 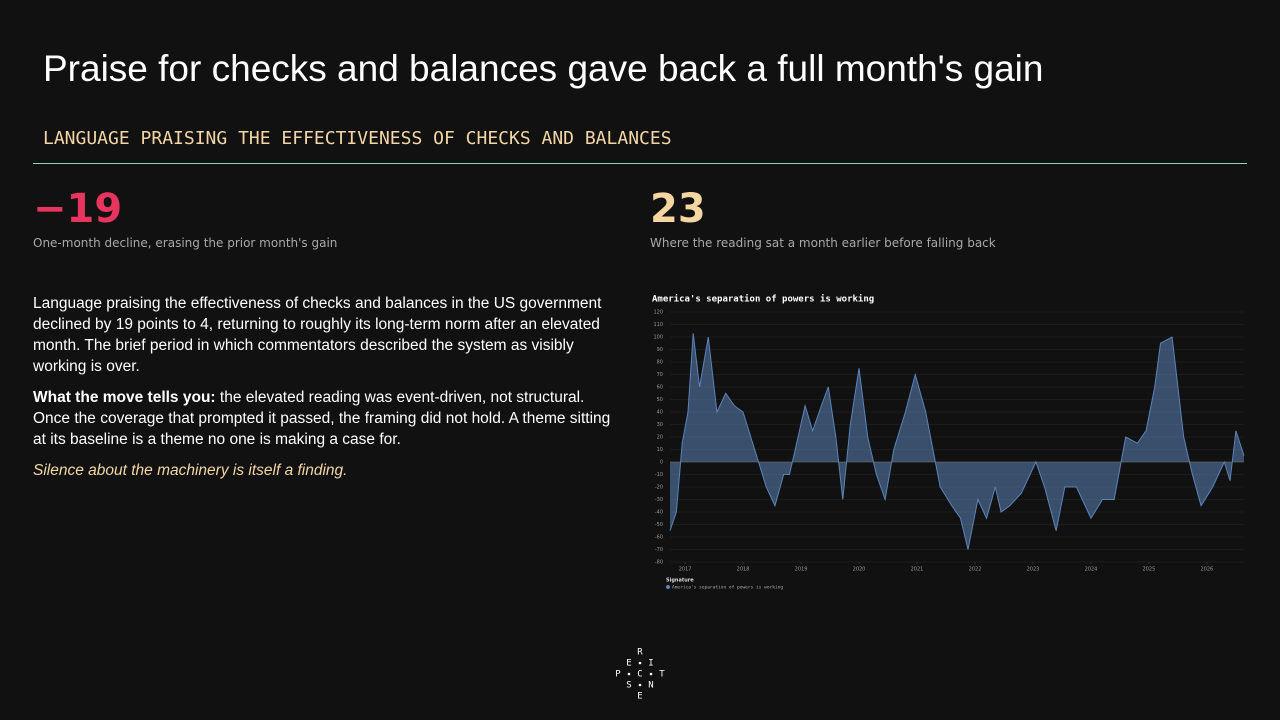 I want to click on y-tick-label: 30, so click(x=660, y=425).